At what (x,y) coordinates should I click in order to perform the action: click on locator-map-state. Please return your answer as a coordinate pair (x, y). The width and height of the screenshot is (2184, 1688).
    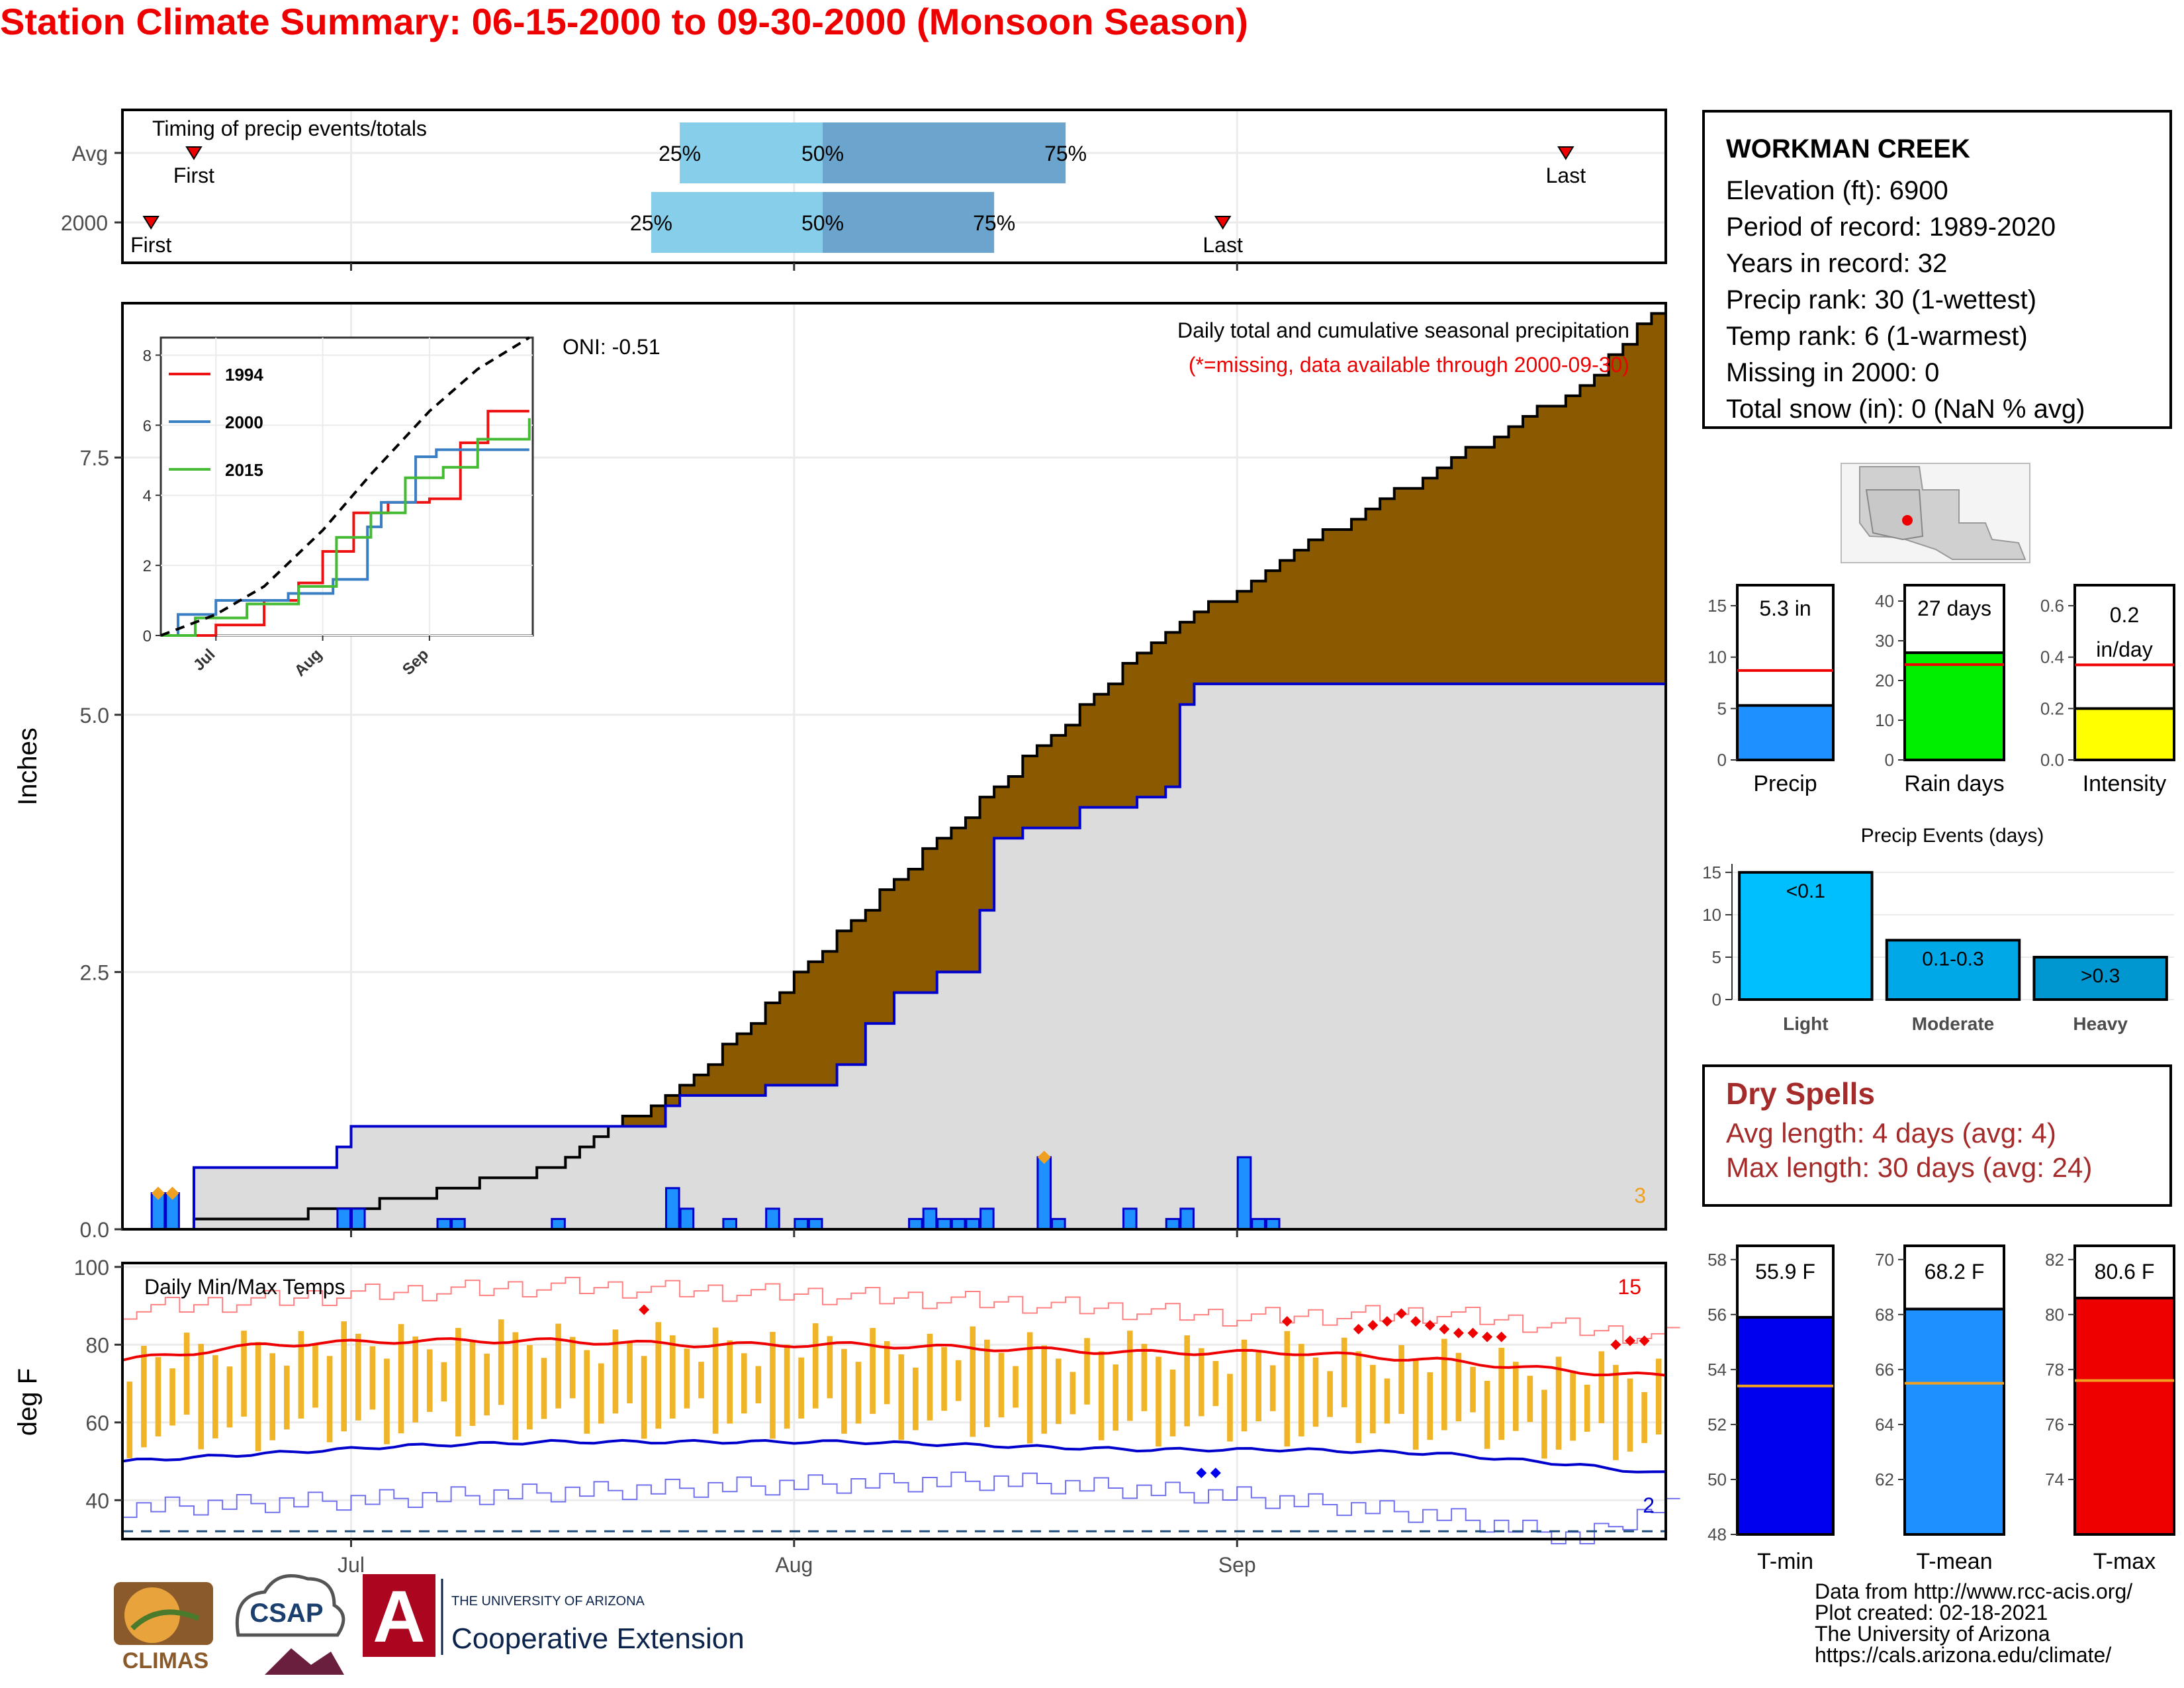
    Looking at the image, I should click on (1894, 515).